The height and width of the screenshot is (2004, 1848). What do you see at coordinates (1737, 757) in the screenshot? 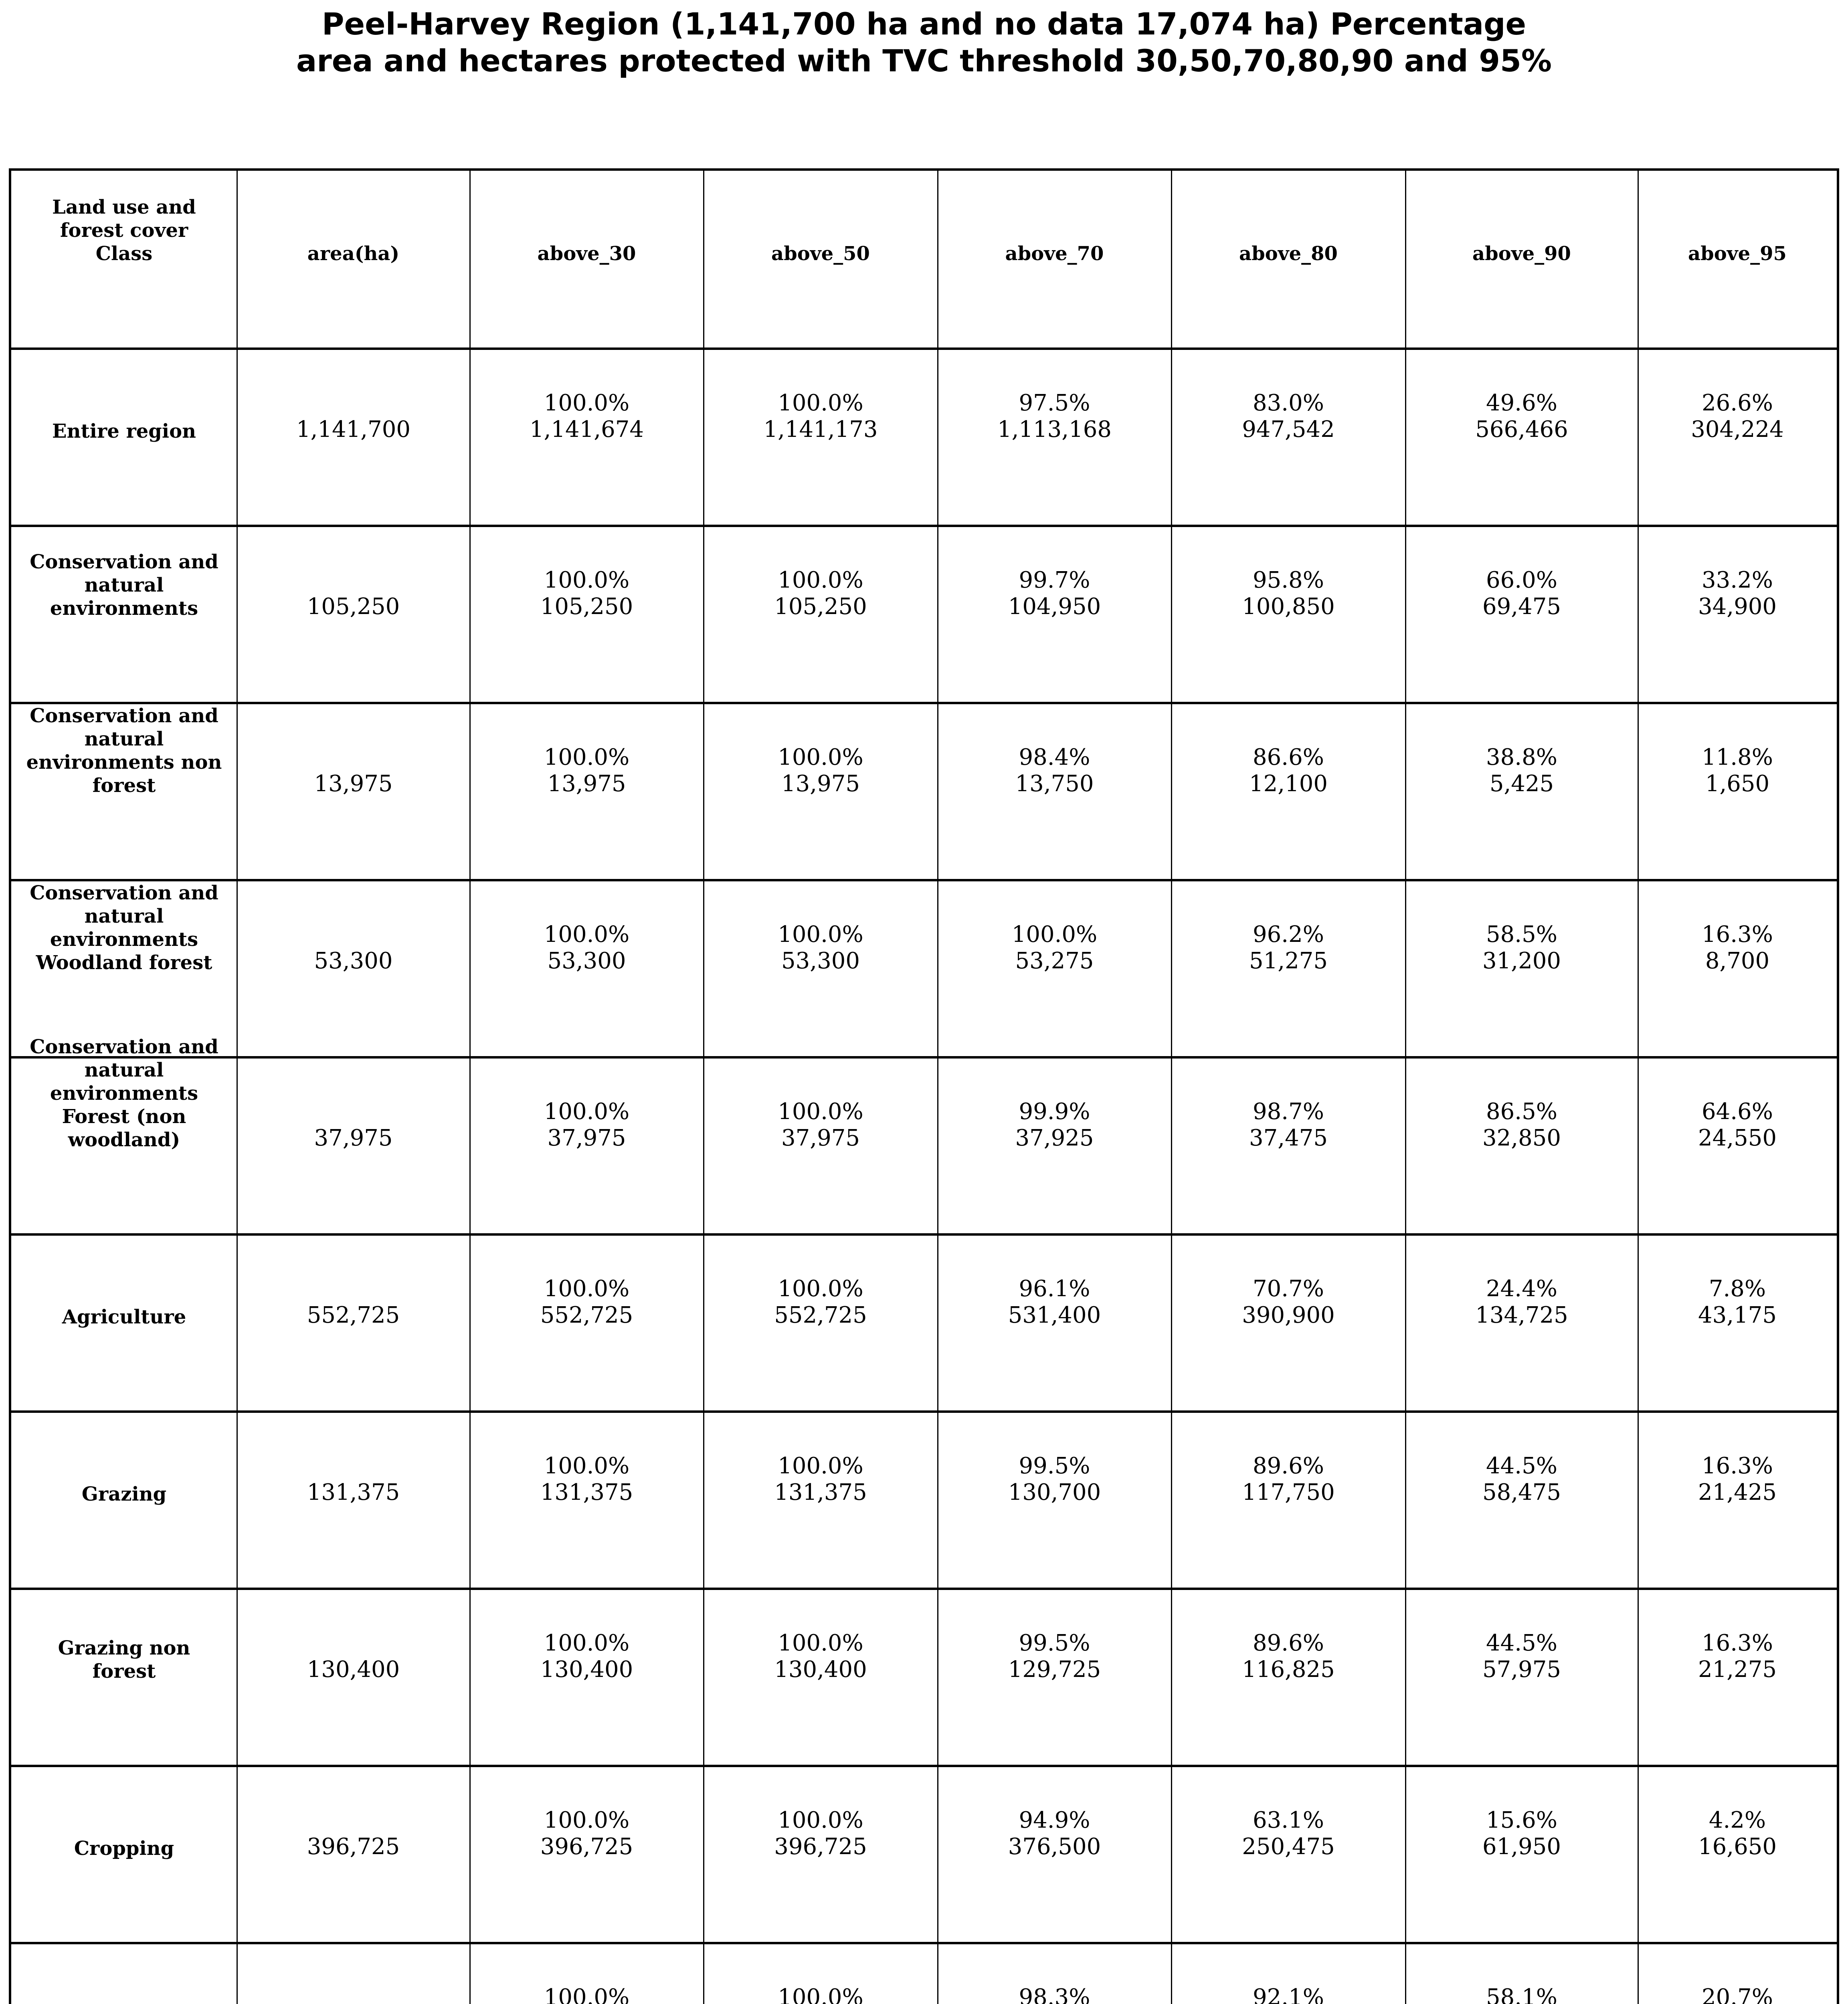
I see `percent-value: 11.8%` at bounding box center [1737, 757].